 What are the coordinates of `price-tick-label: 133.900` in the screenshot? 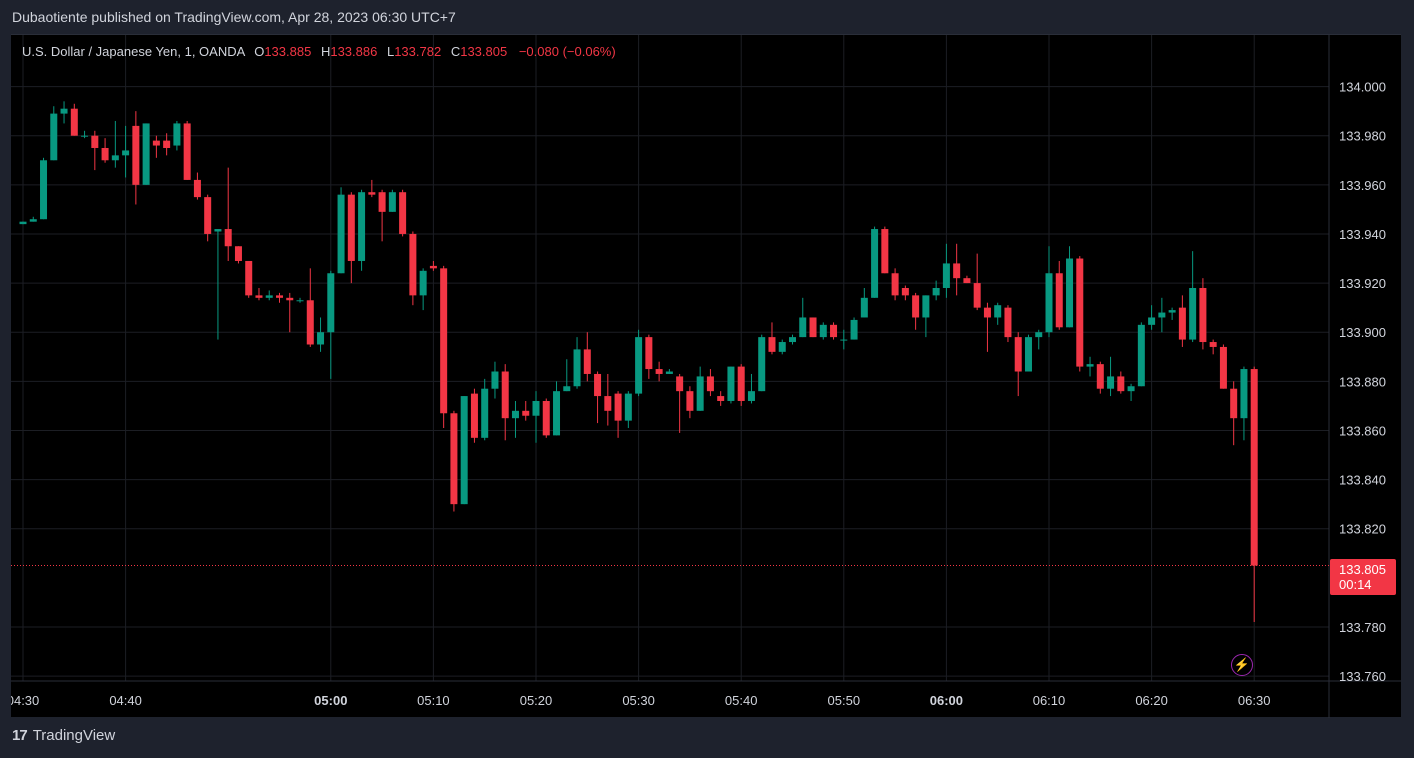 It's located at (1362, 332).